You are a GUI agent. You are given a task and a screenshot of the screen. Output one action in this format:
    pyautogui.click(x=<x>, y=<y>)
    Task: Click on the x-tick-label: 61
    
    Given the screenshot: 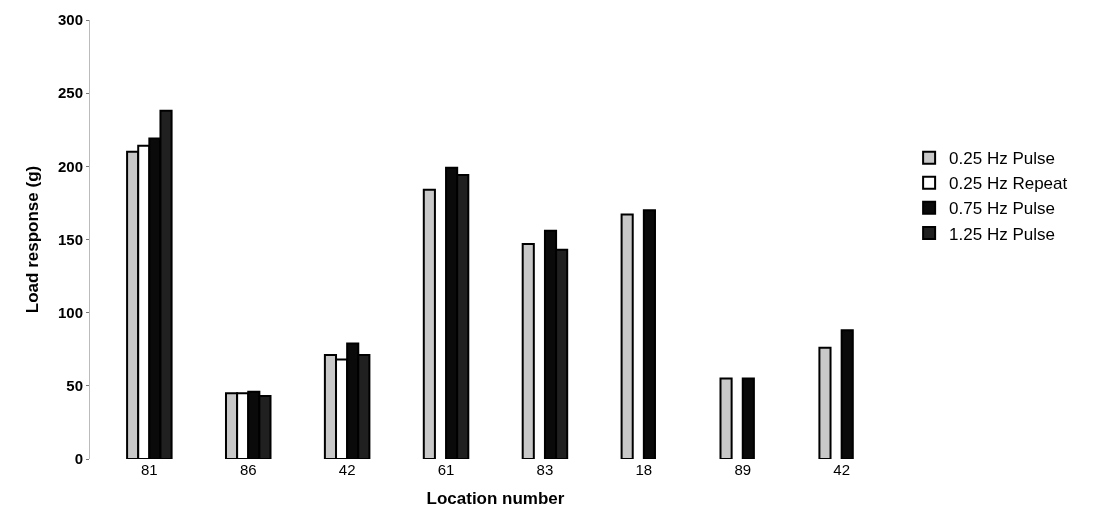 What is the action you would take?
    pyautogui.click(x=446, y=469)
    